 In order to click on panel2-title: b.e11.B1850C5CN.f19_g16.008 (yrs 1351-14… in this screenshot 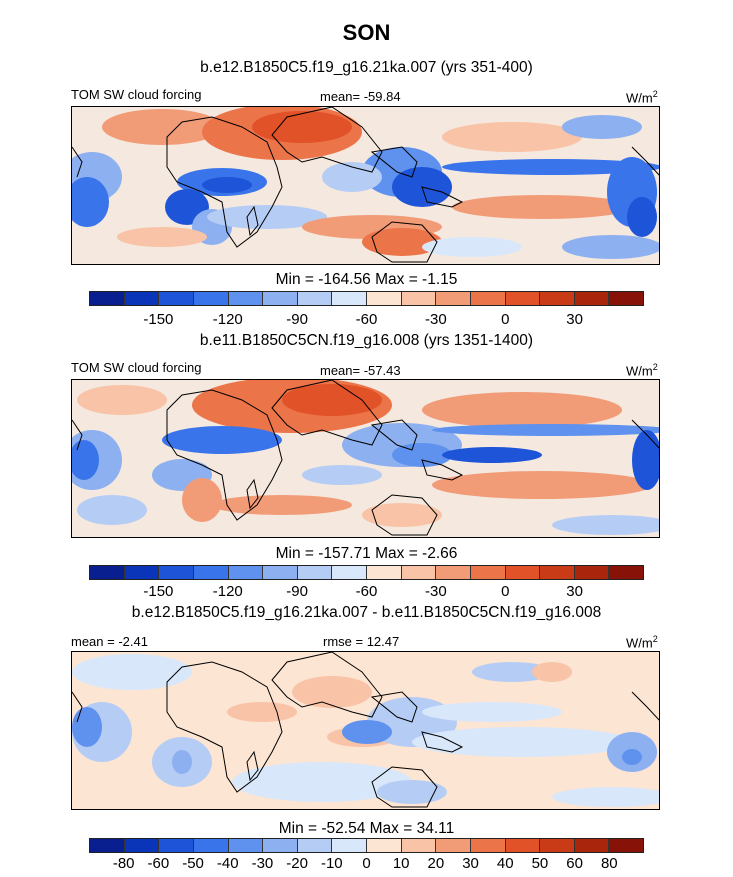, I will do `click(366, 340)`.